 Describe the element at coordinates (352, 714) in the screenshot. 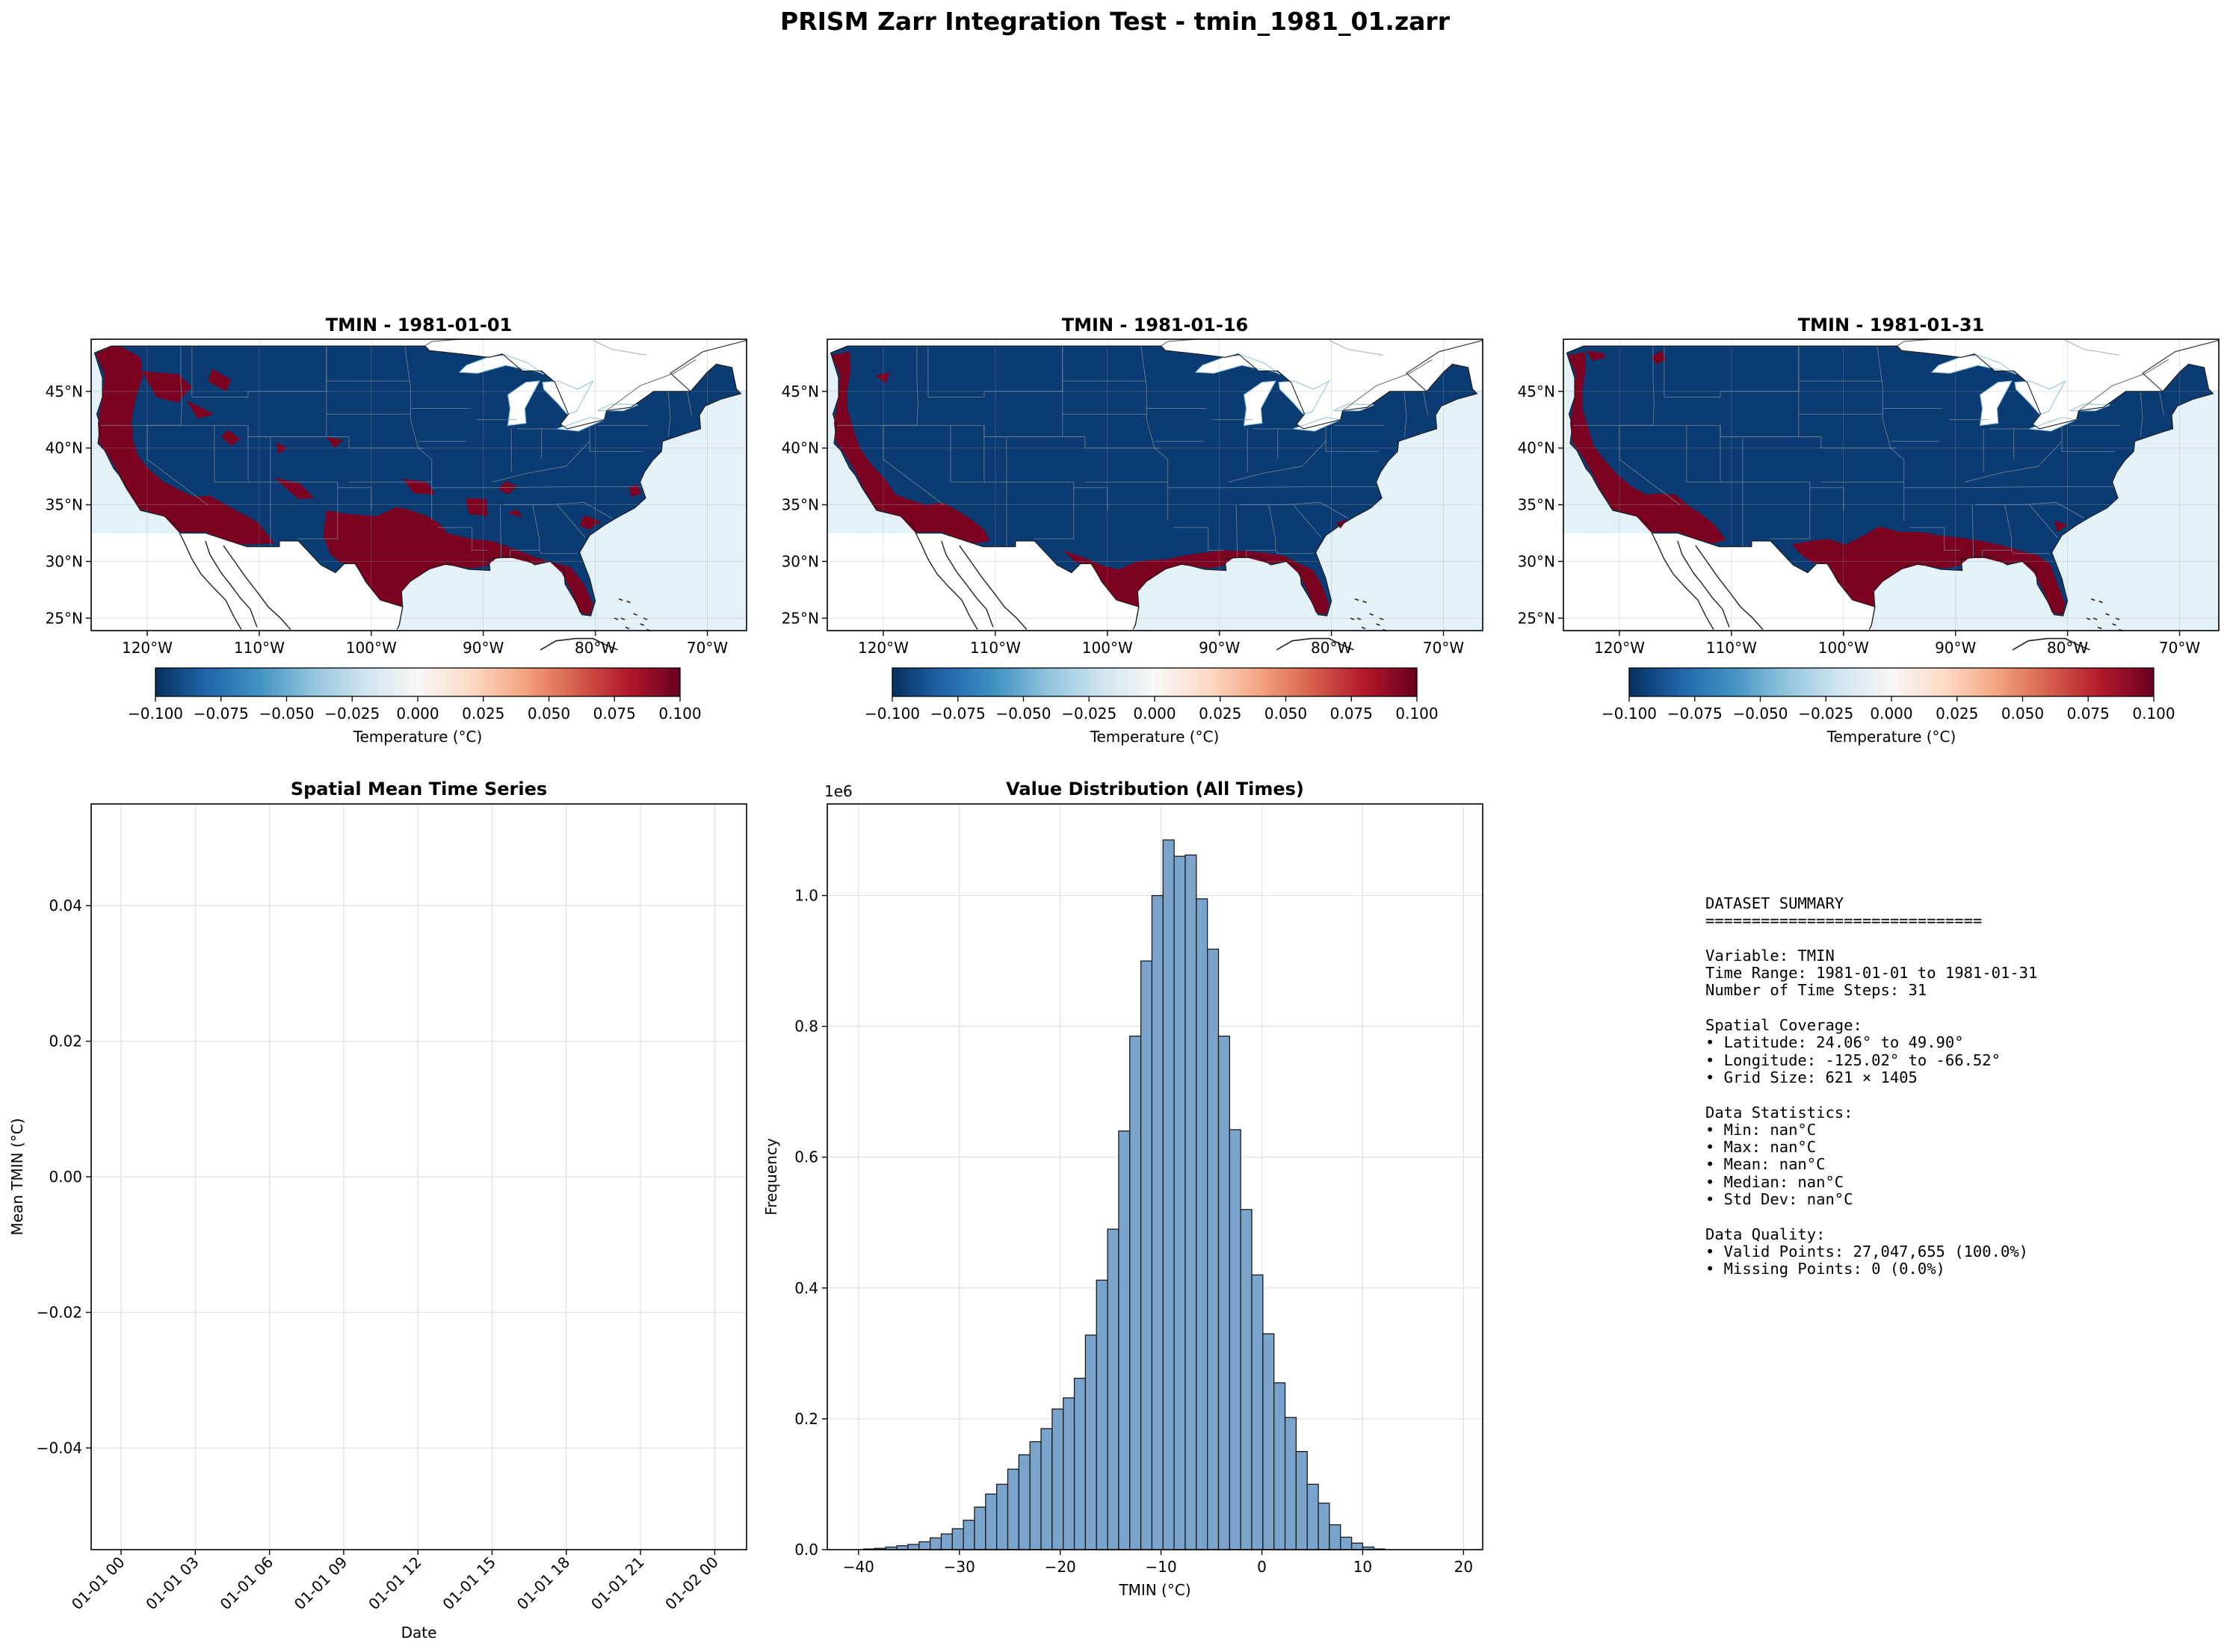

I see `colorbar-tick-label: −0.025` at that location.